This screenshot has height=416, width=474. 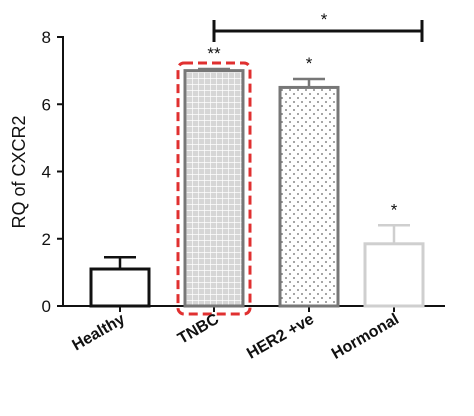 I want to click on y-tick-label: 8, so click(x=46, y=37).